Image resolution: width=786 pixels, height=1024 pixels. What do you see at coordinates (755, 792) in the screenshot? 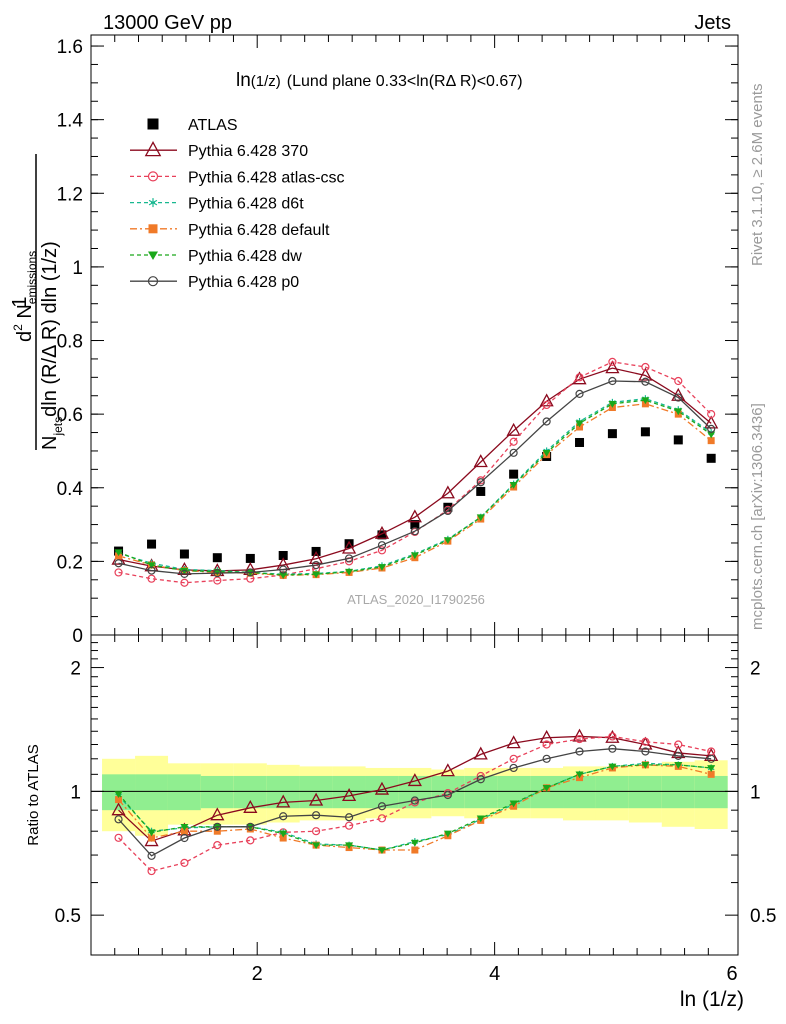
I see `ratio-ytick-label-right: 1` at bounding box center [755, 792].